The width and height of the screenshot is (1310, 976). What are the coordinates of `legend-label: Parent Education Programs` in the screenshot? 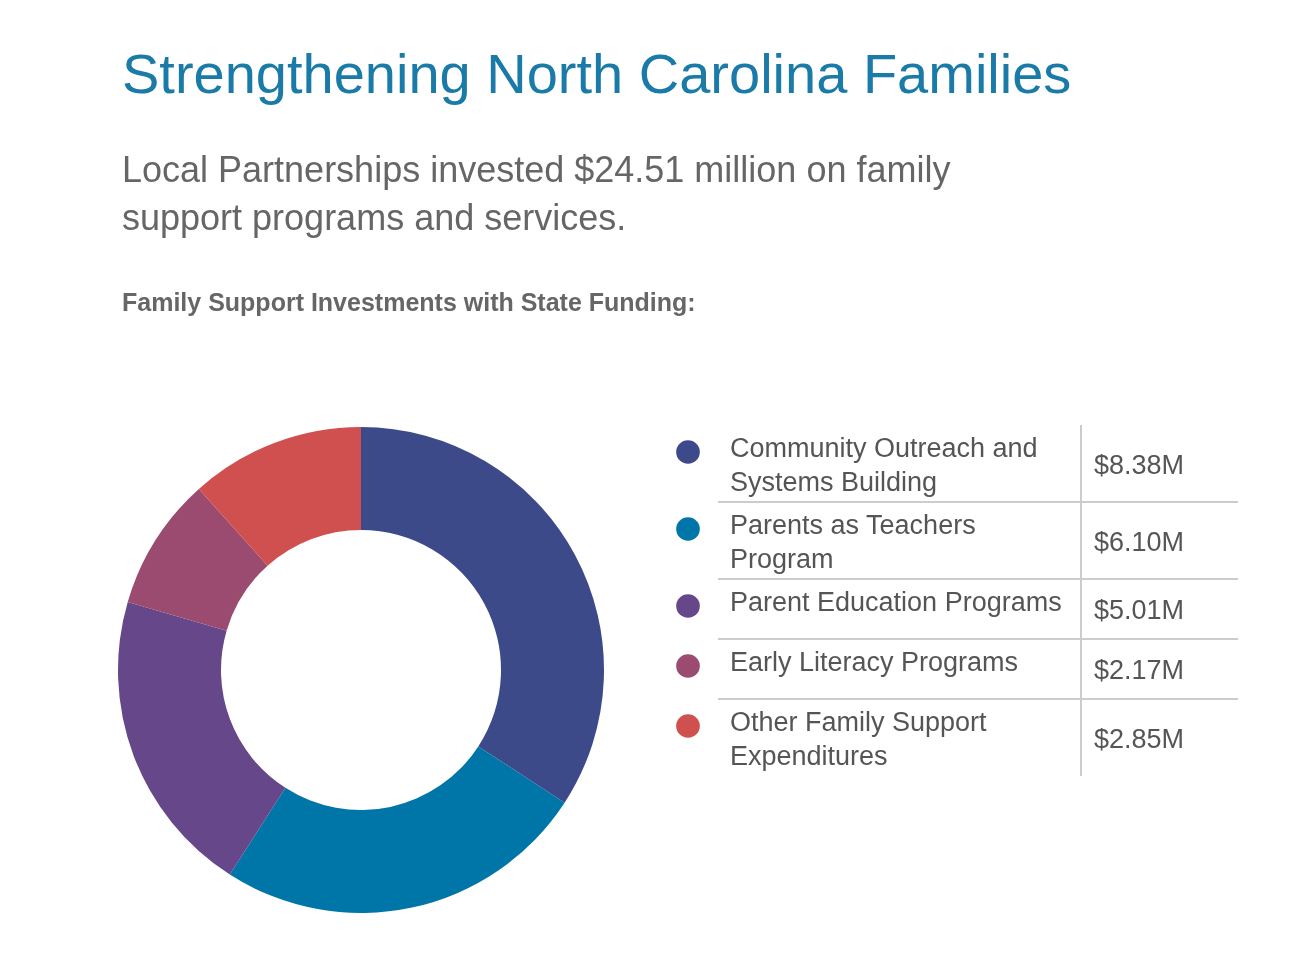 It's located at (896, 602).